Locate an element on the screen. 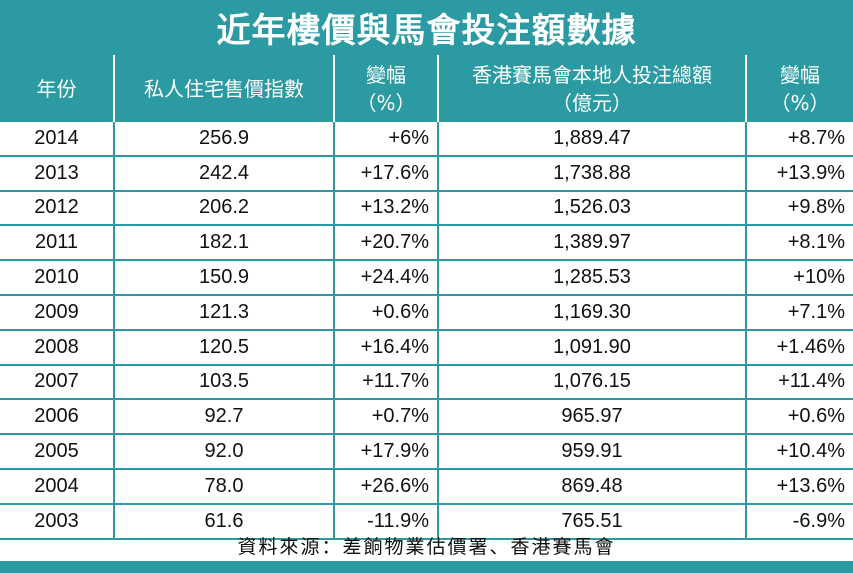  table-row: 2010 150.9 +24.4% 1,285.53 +10% is located at coordinates (426, 278).